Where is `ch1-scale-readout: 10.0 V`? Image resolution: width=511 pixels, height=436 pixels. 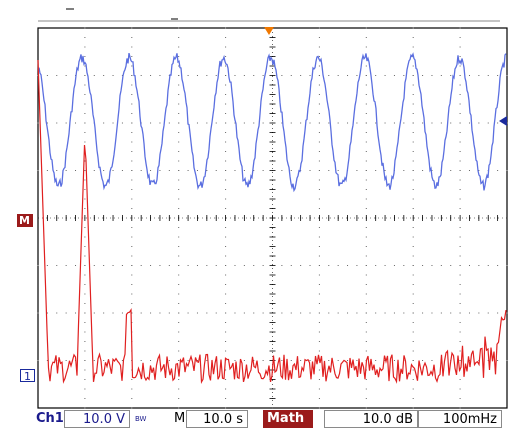
ch1-scale-readout: 10.0 V is located at coordinates (97, 419).